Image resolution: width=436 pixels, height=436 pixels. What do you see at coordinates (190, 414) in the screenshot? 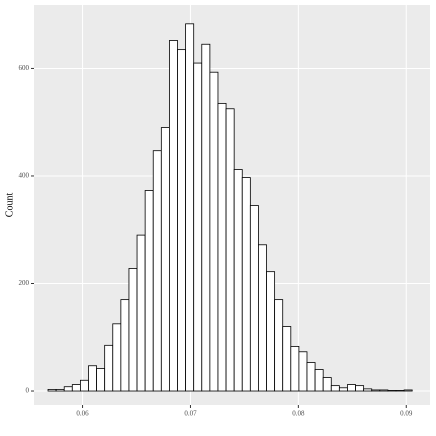
I see `x-tick-label: 0.07` at bounding box center [190, 414].